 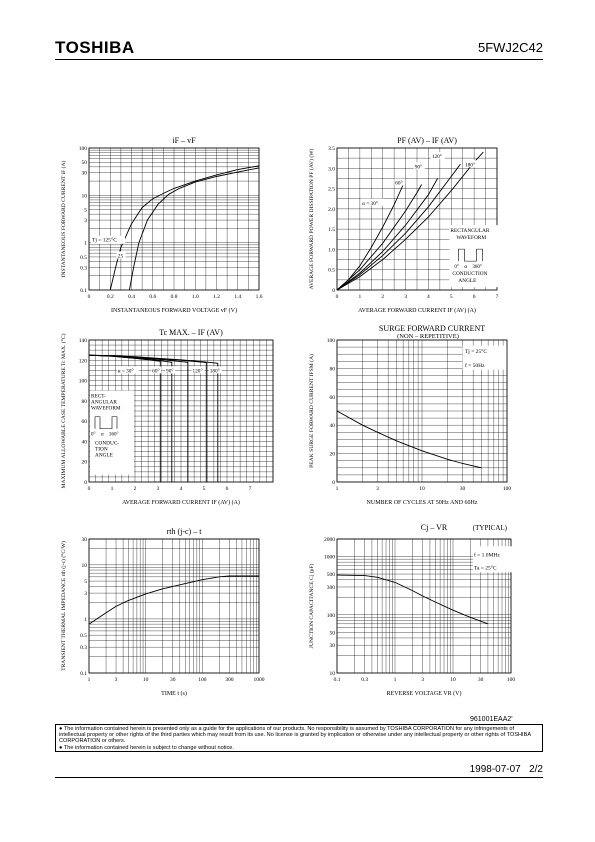 What do you see at coordinates (331, 169) in the screenshot?
I see `y-tick-label: 3.0` at bounding box center [331, 169].